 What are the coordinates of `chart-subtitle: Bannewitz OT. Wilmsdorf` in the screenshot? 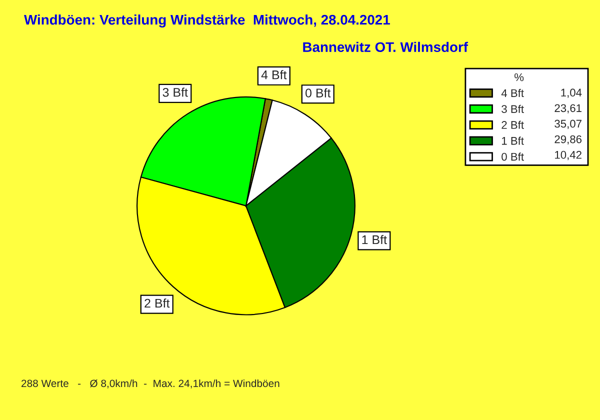 It's located at (385, 47).